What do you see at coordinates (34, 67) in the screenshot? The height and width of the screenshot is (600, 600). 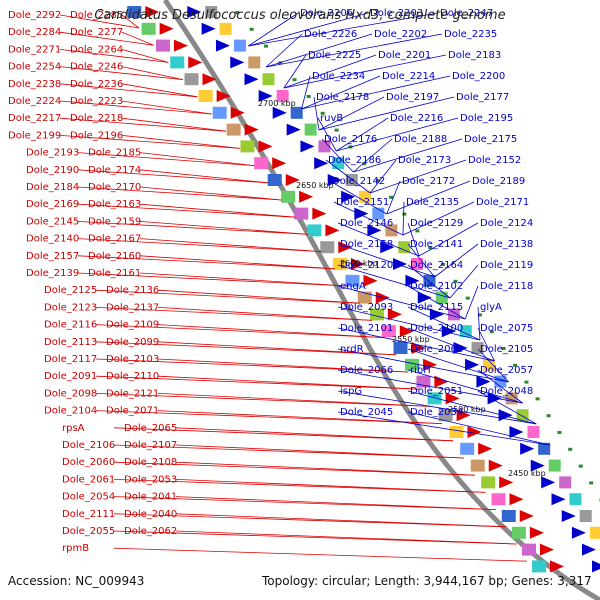 I see `reverse-gene-label: Dole_2254` at bounding box center [34, 67].